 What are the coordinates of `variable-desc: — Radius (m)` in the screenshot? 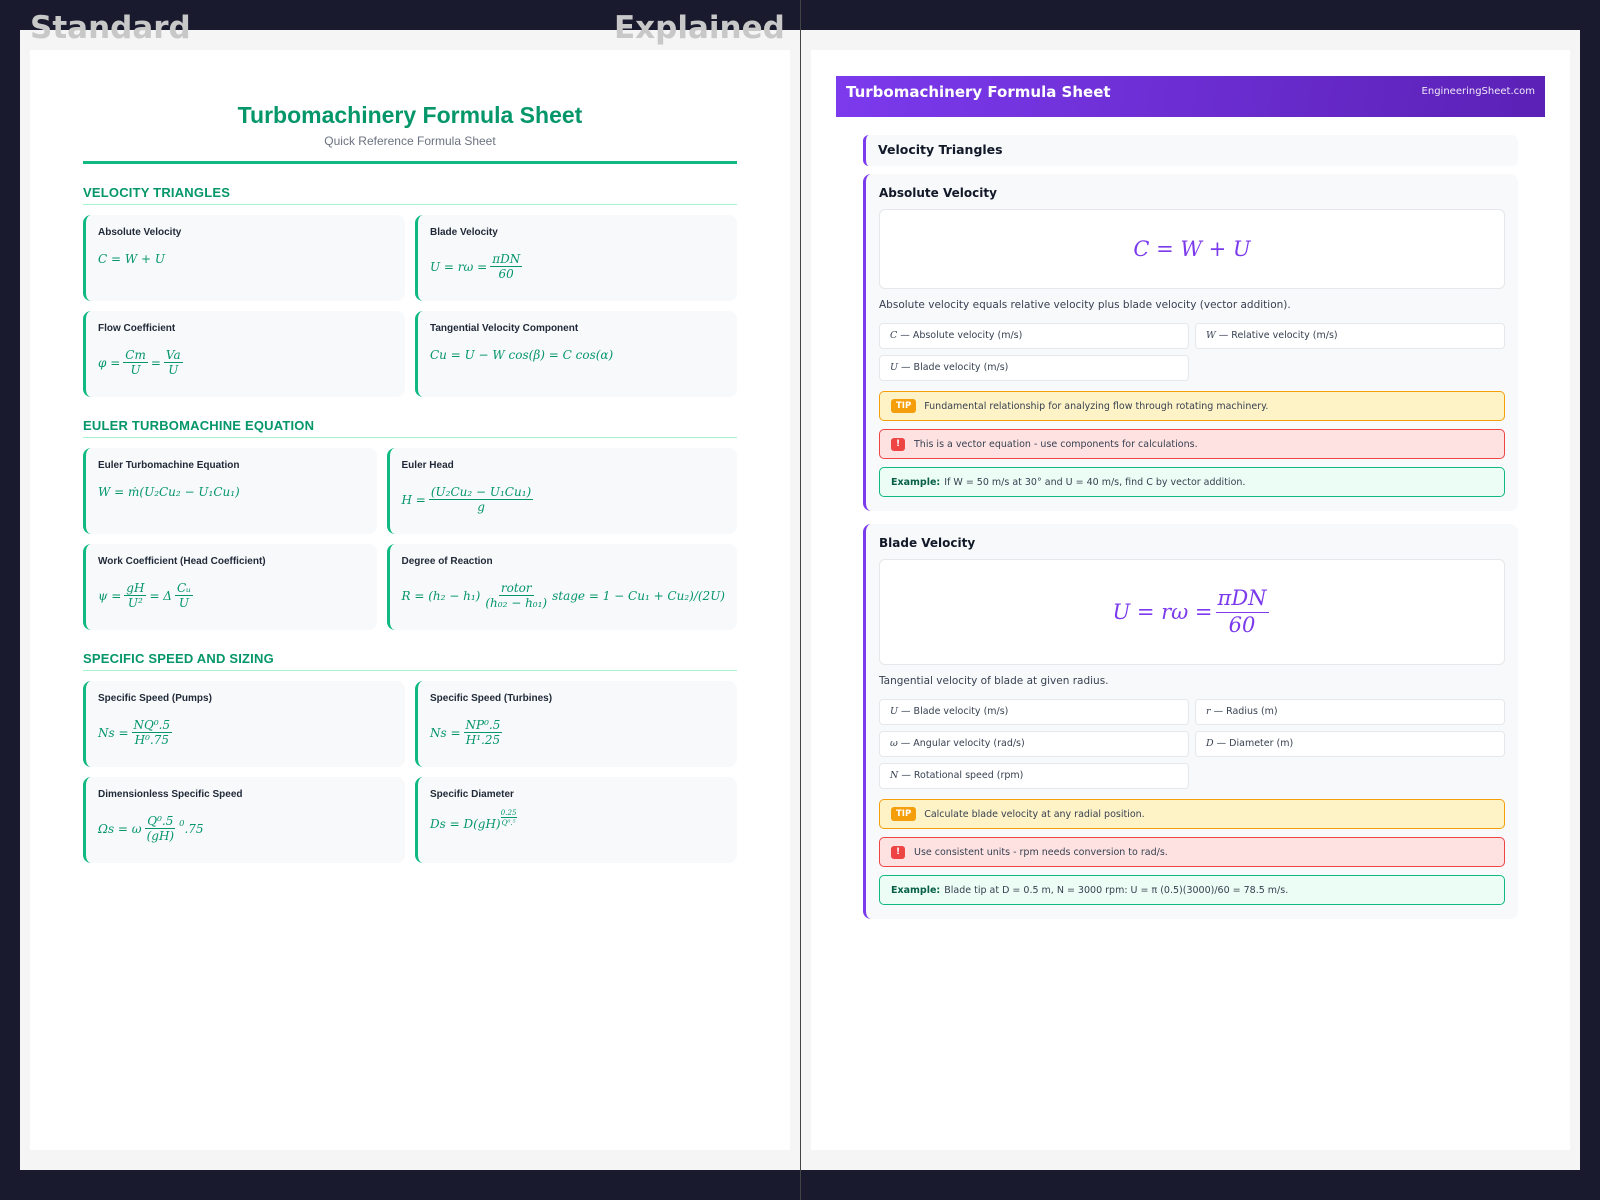 It's located at (1244, 711).